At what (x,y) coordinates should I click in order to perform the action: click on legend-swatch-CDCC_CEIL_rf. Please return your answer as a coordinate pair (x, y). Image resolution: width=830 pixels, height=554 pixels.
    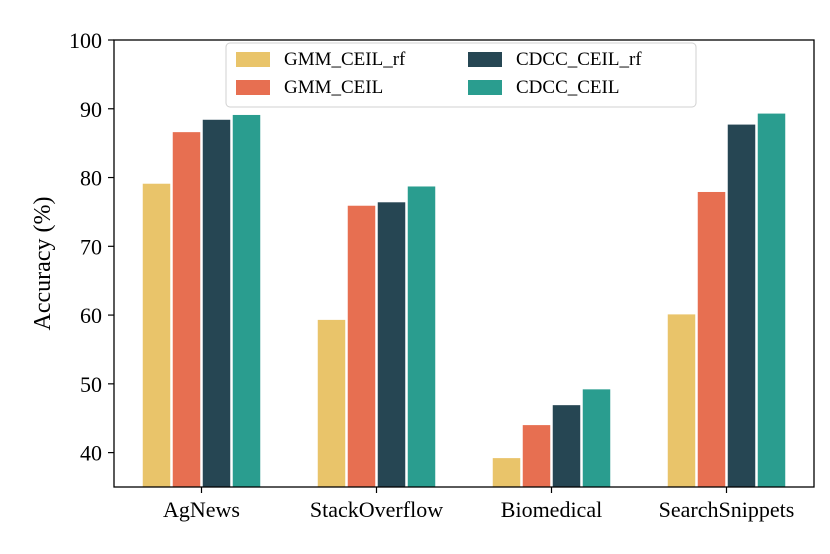
    Looking at the image, I should click on (485, 59).